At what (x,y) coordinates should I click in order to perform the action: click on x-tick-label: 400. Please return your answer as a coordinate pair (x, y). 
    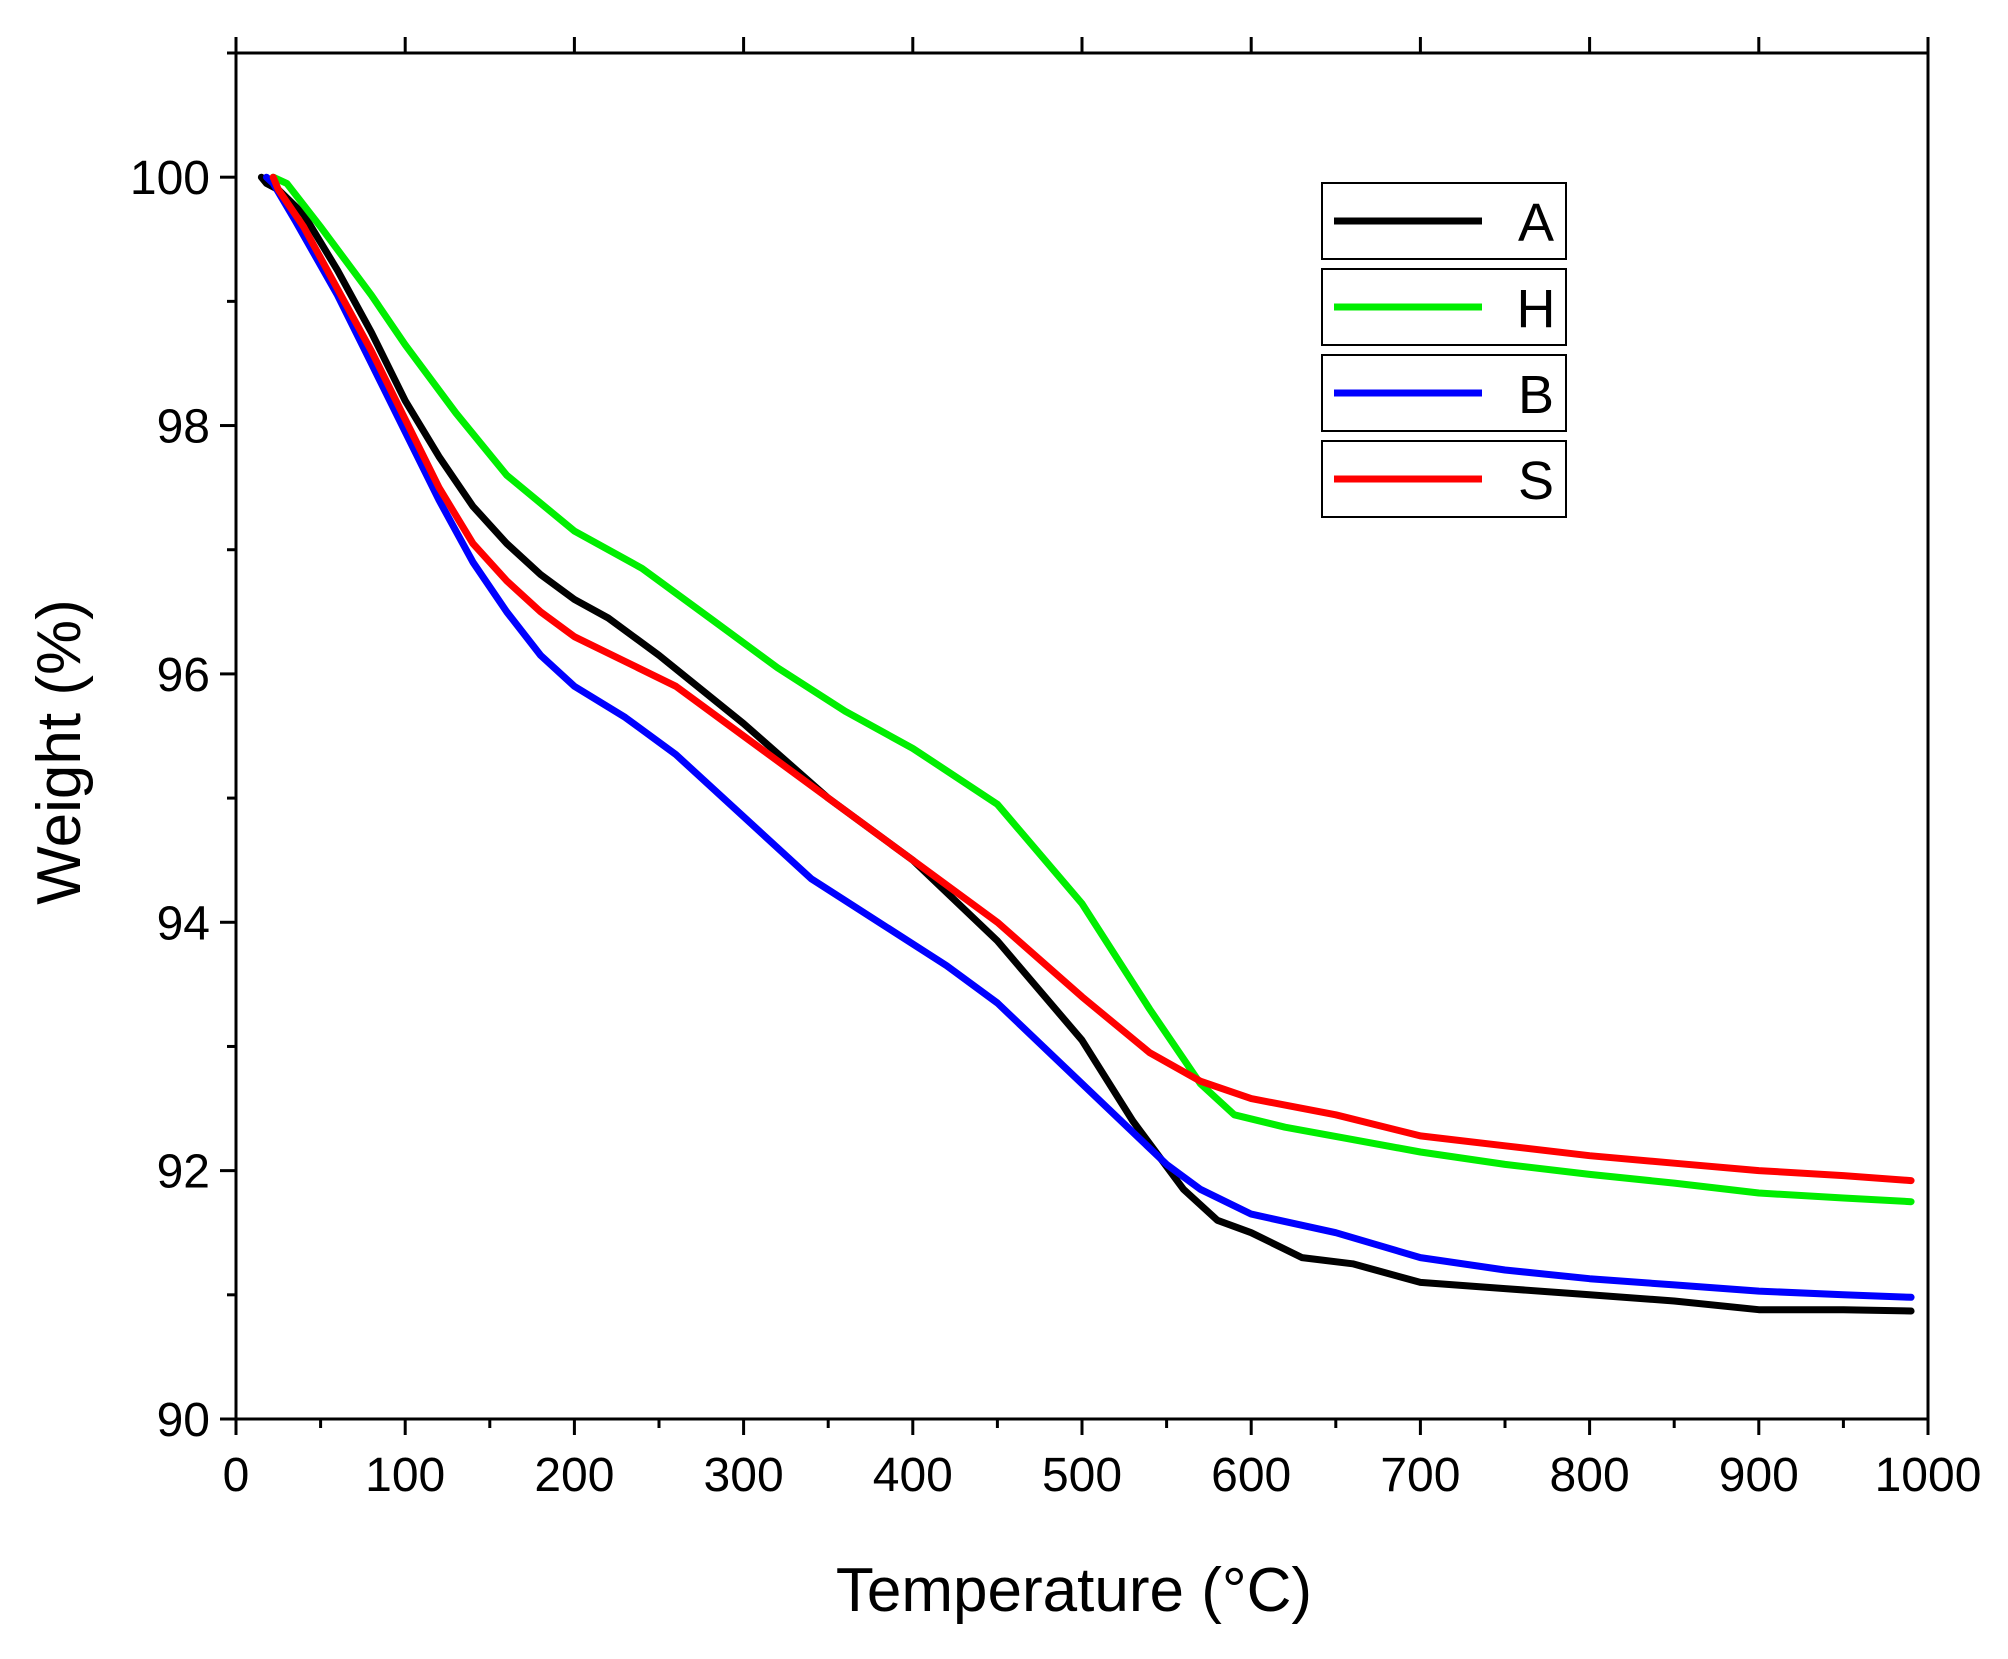
    Looking at the image, I should click on (913, 1475).